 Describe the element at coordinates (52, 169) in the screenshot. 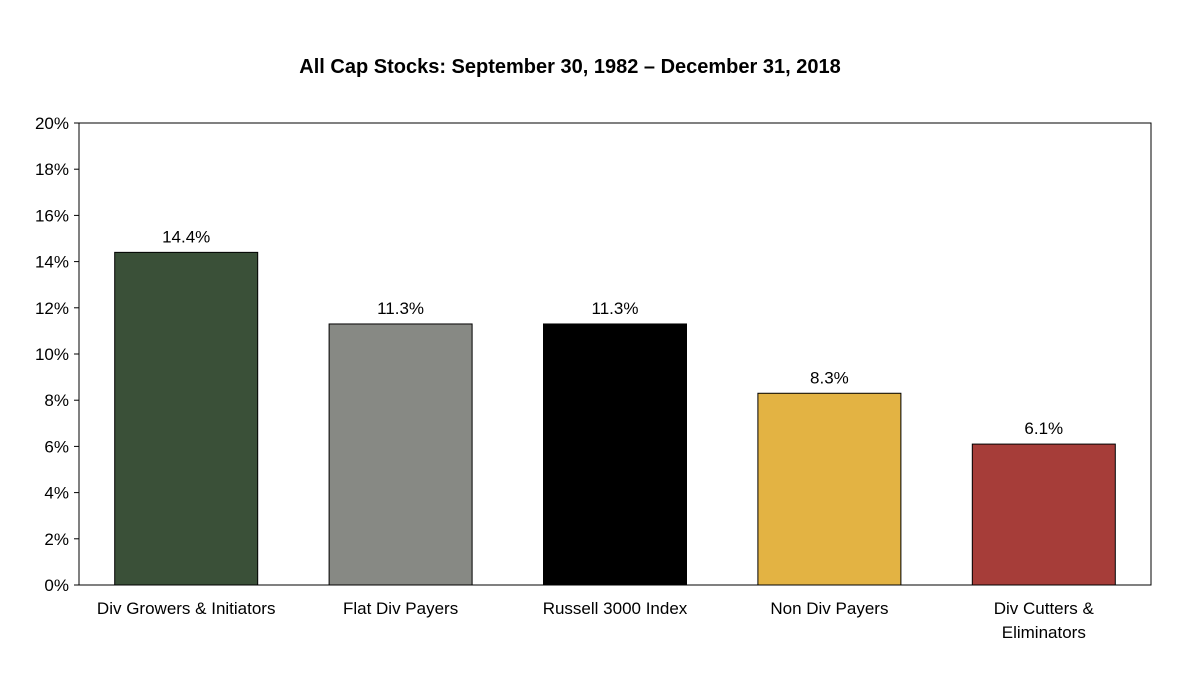

I see `y-tick-label: 18%` at that location.